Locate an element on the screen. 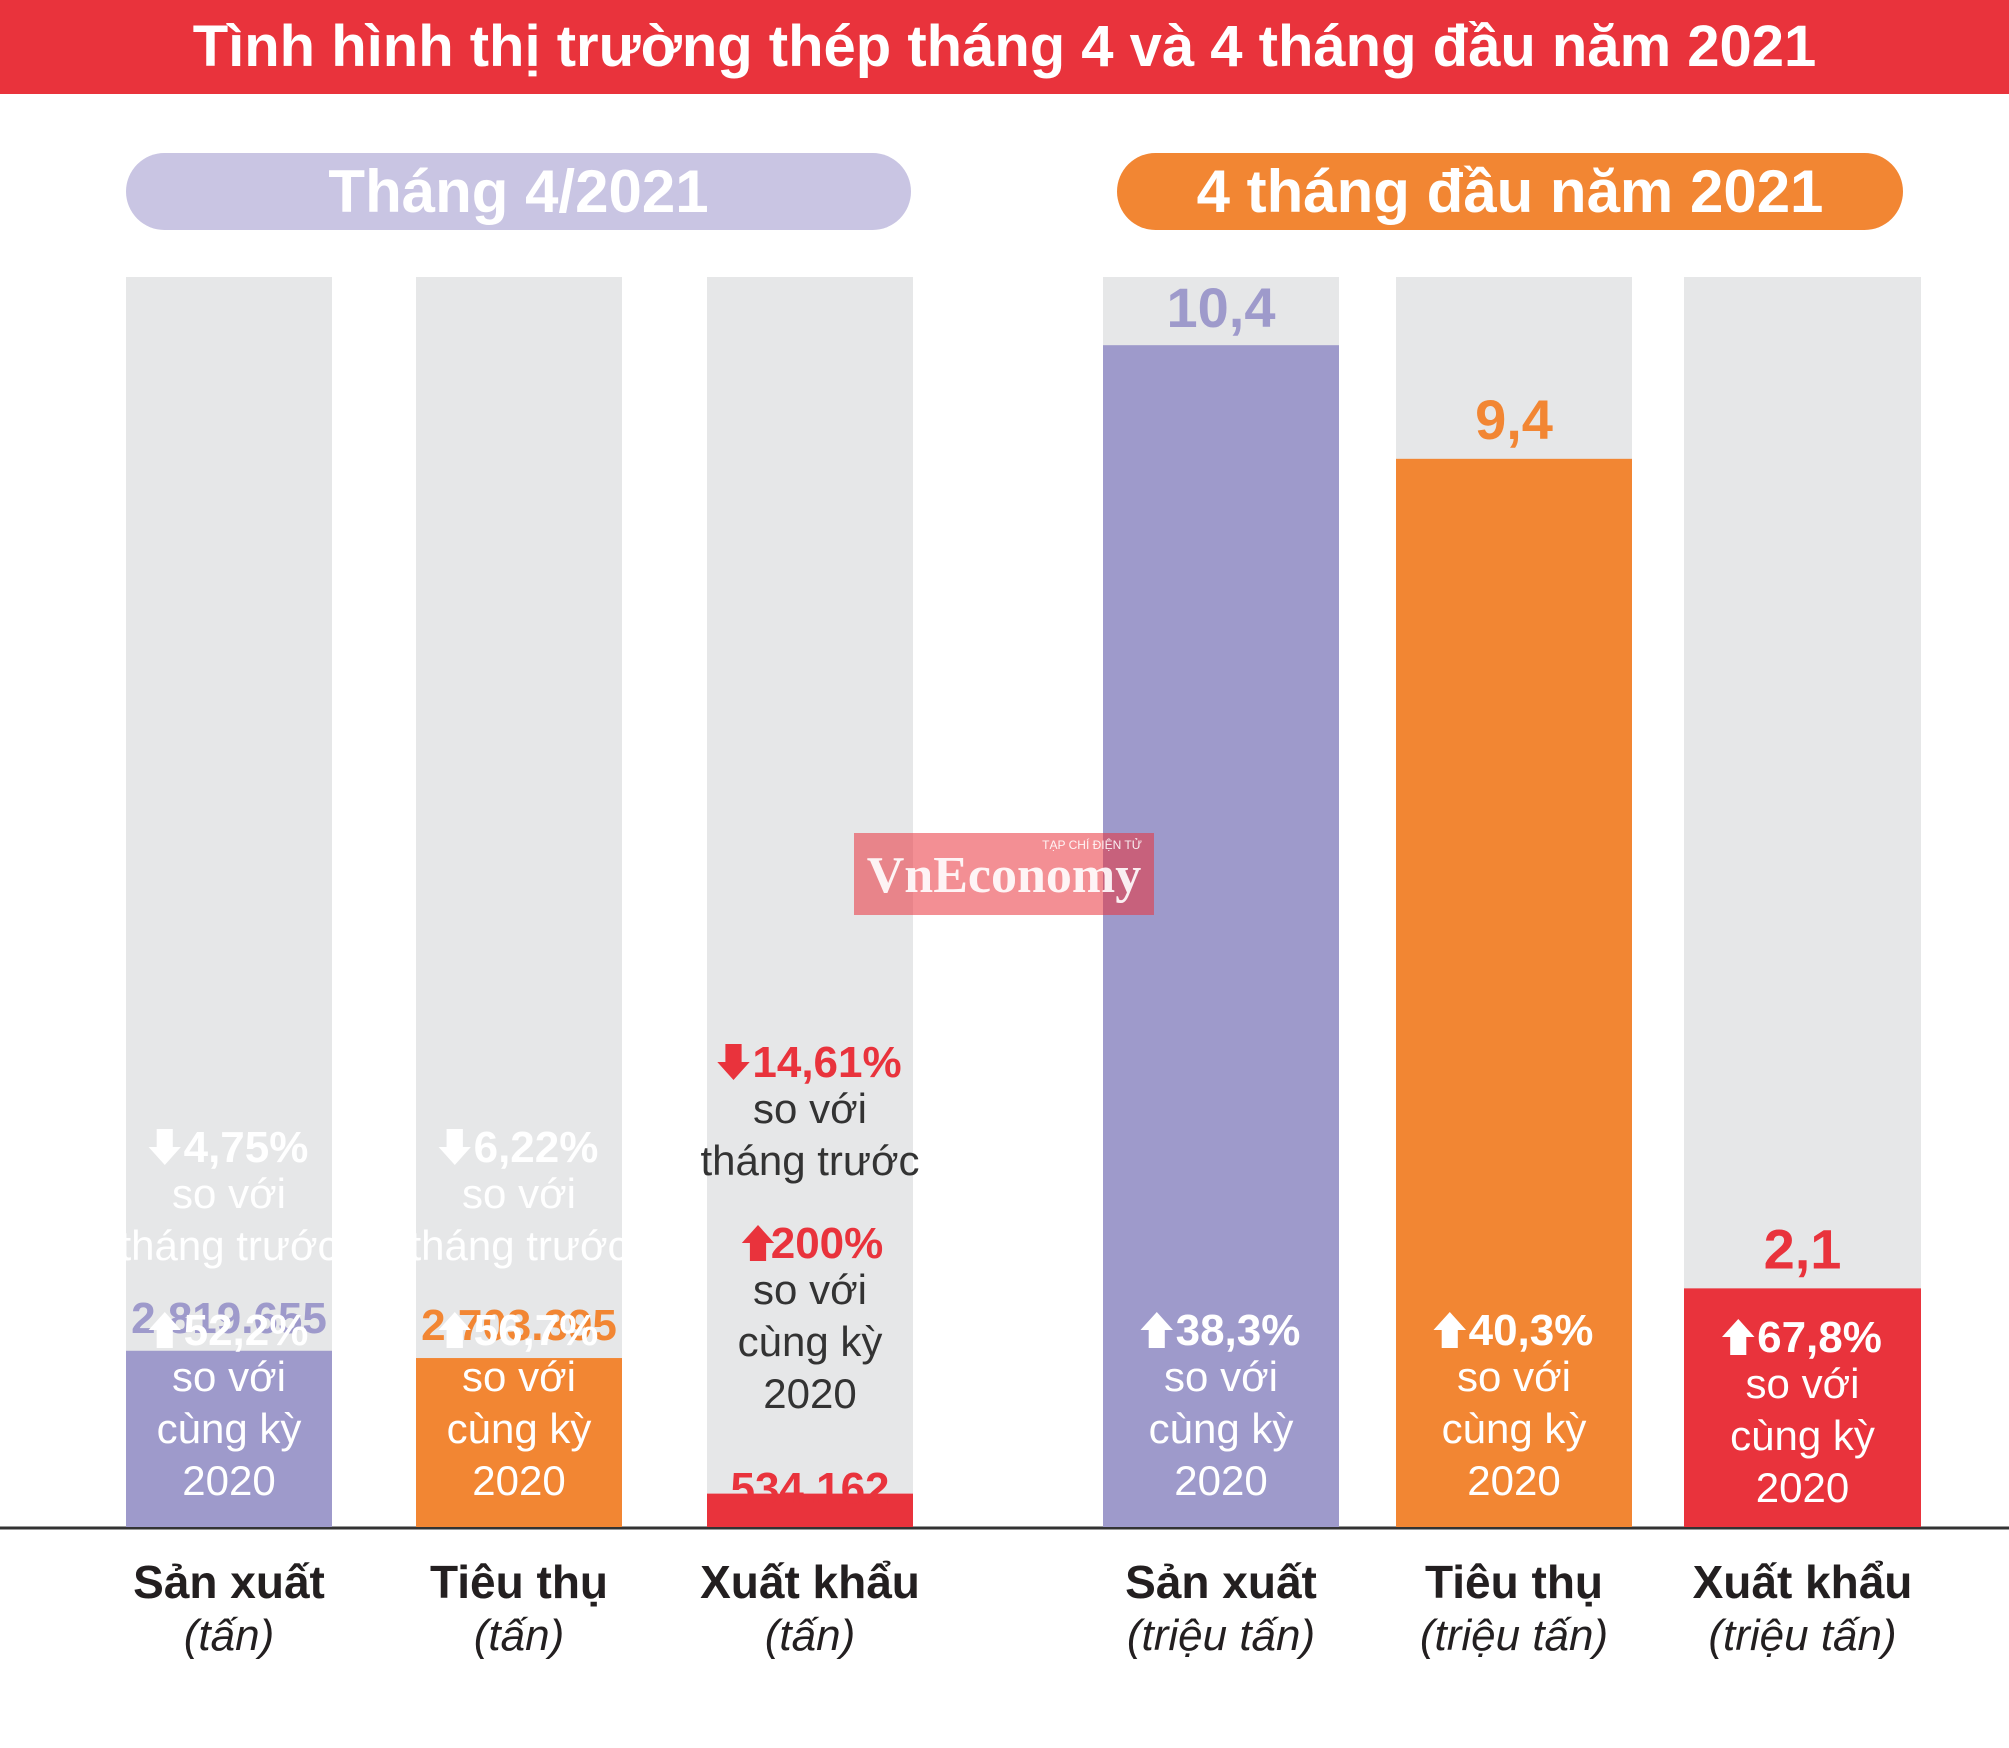 The height and width of the screenshot is (1748, 2009). percent-label: 4,75% is located at coordinates (246, 1147).